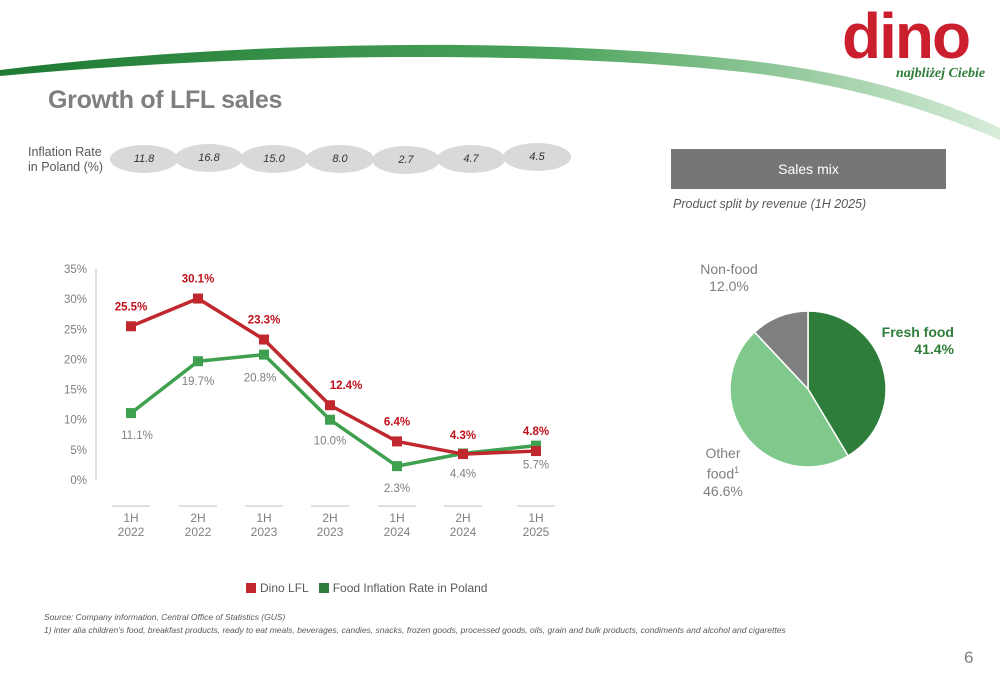  Describe the element at coordinates (137, 436) in the screenshot. I see `data-label-food-inflation: 11.1%` at that location.